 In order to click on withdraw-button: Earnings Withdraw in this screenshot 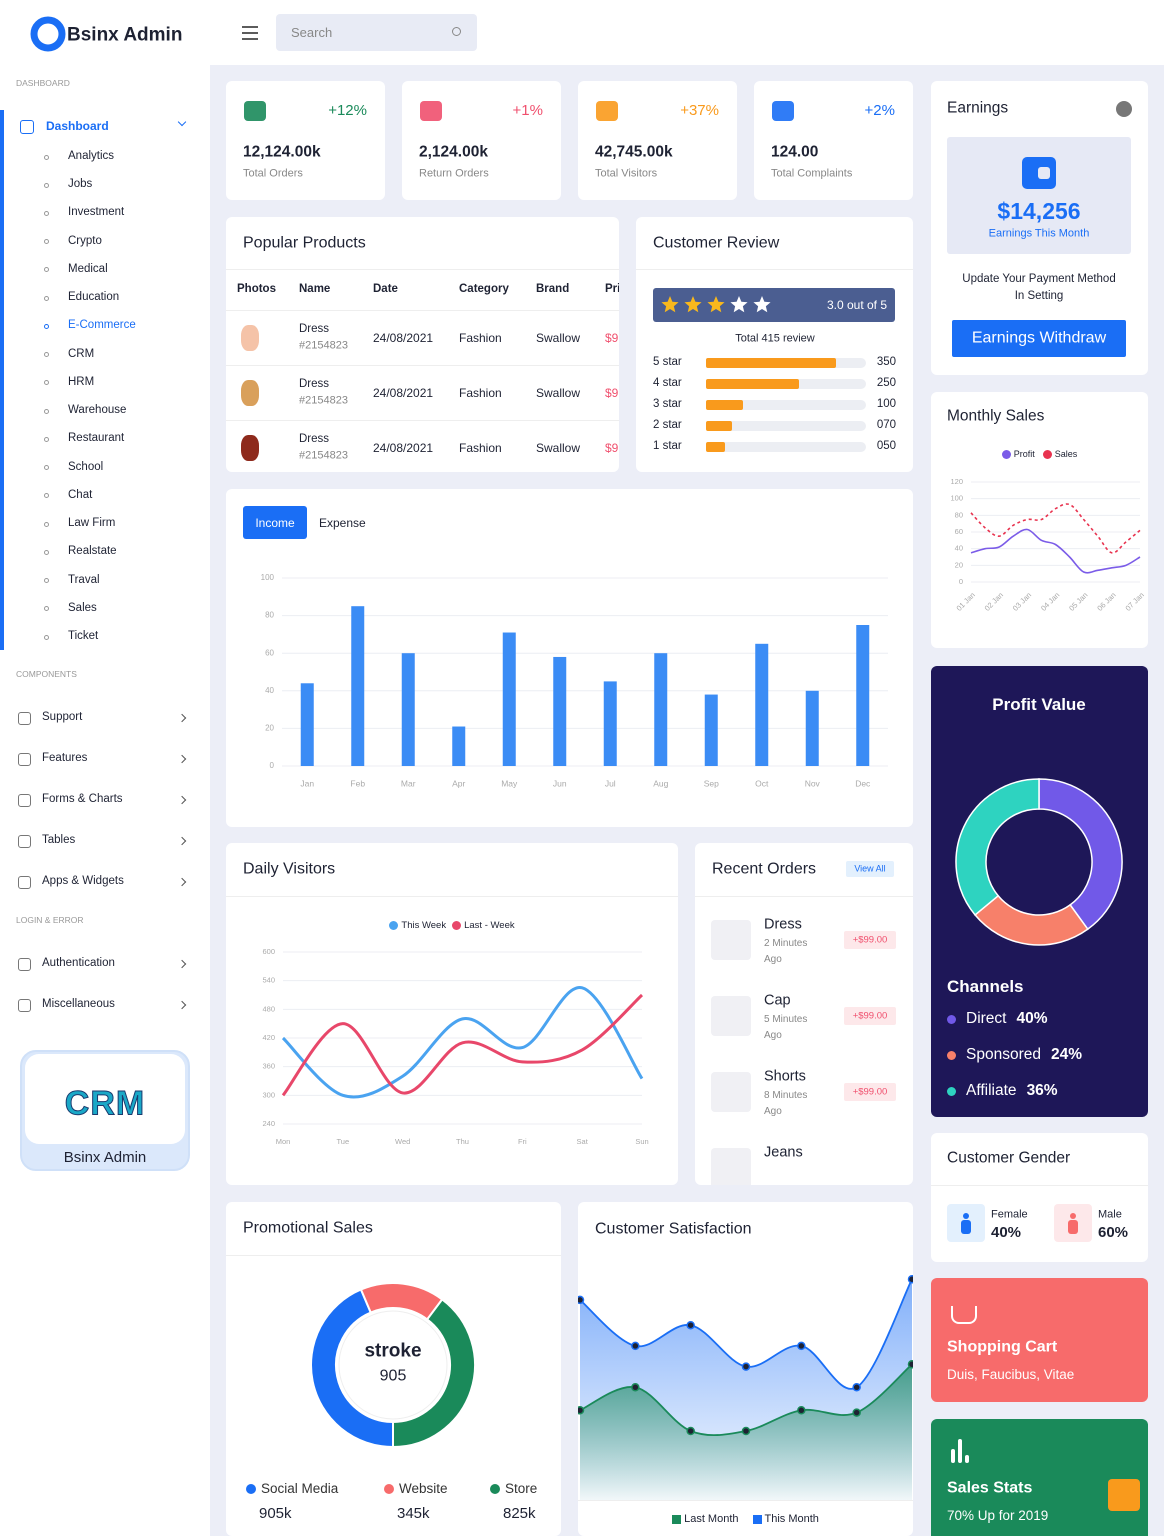, I will do `click(1039, 338)`.